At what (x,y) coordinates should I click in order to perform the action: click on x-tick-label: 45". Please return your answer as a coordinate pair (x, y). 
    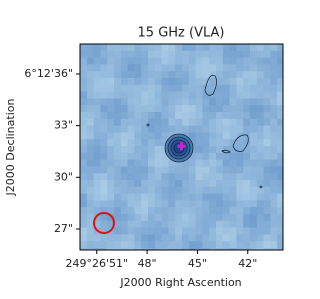
    Looking at the image, I should click on (197, 263).